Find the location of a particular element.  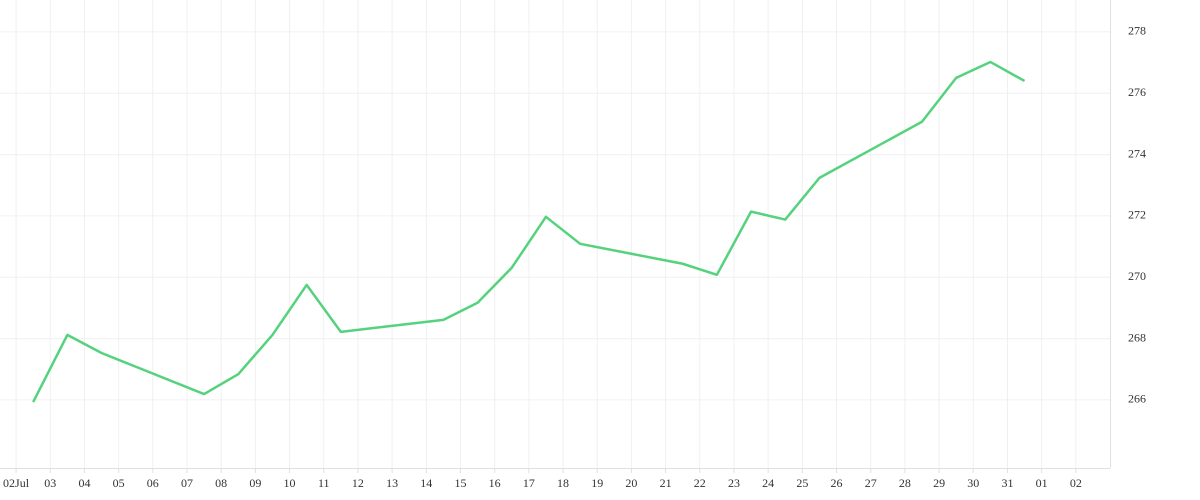

x-tick-label: 07 is located at coordinates (187, 483).